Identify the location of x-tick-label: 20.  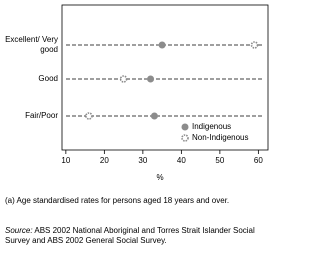
(104, 160).